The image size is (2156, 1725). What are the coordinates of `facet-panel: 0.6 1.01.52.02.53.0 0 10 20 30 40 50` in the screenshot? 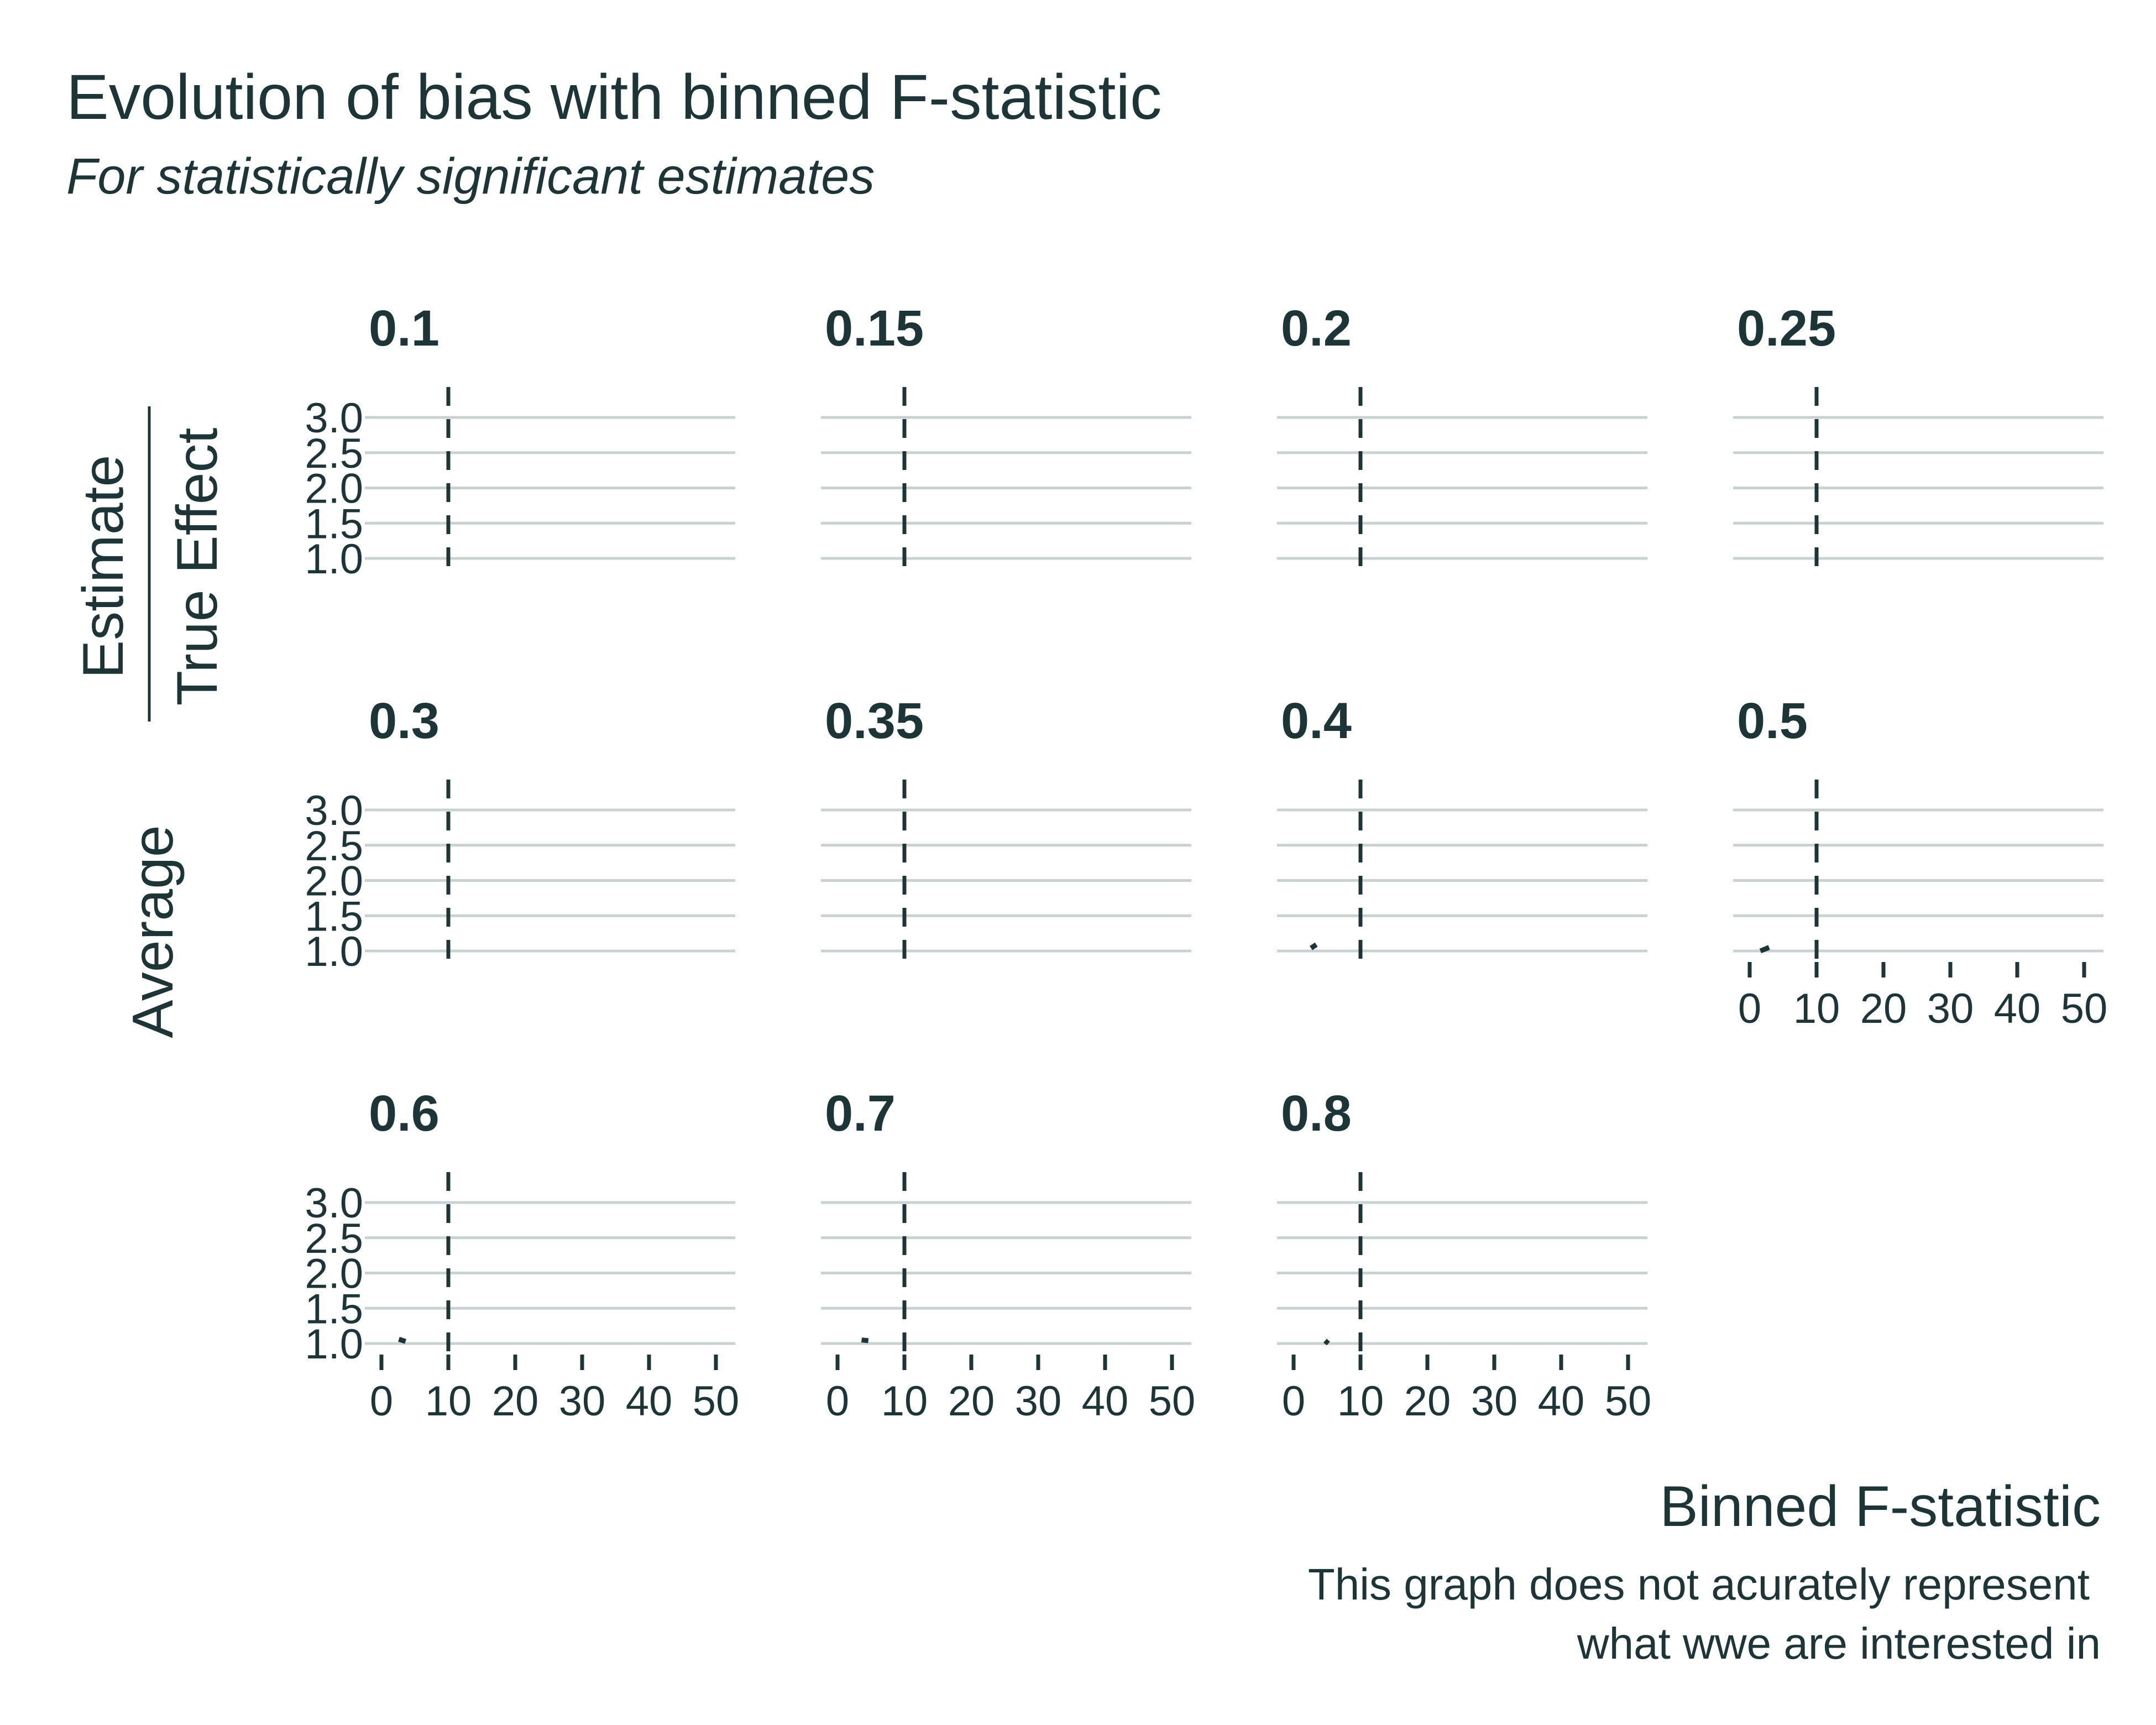 It's located at (522, 1255).